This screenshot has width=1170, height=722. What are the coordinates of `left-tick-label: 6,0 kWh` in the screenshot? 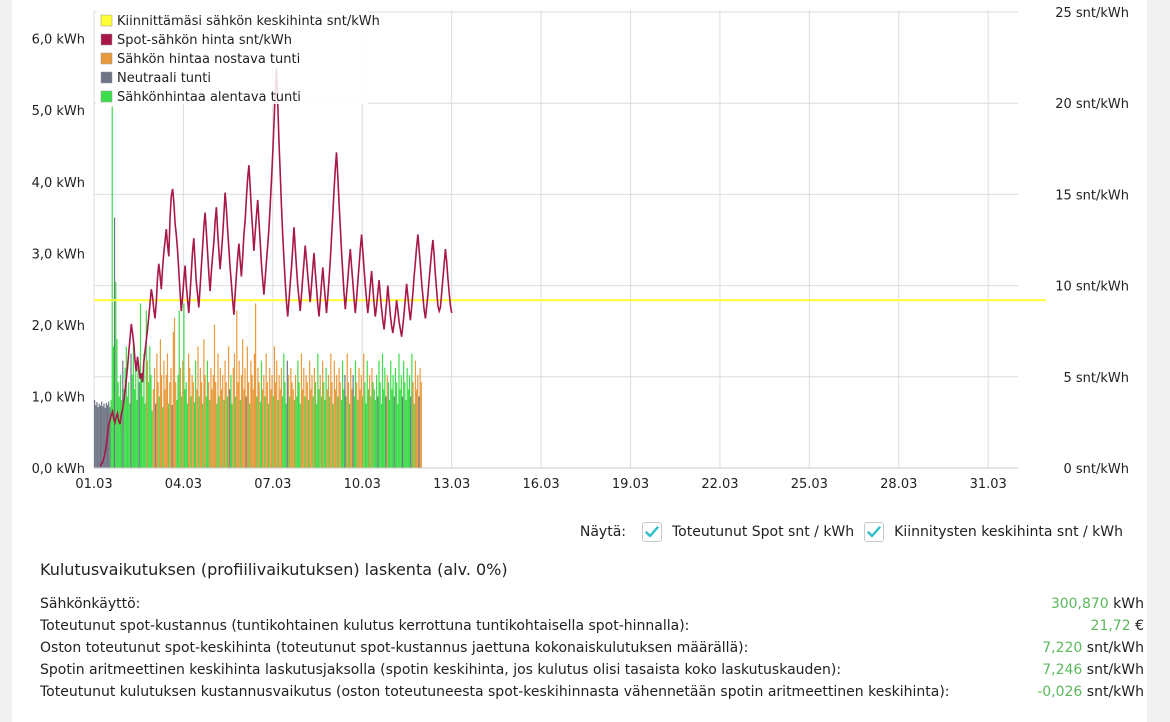 It's located at (58, 40).